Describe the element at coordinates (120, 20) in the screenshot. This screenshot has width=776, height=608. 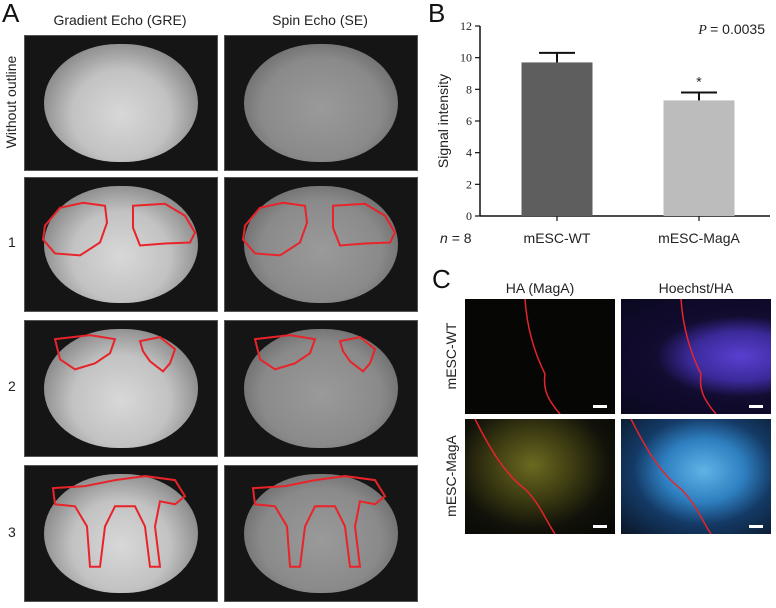
I see `column-title-gre: Gradient Echo (GRE)` at that location.